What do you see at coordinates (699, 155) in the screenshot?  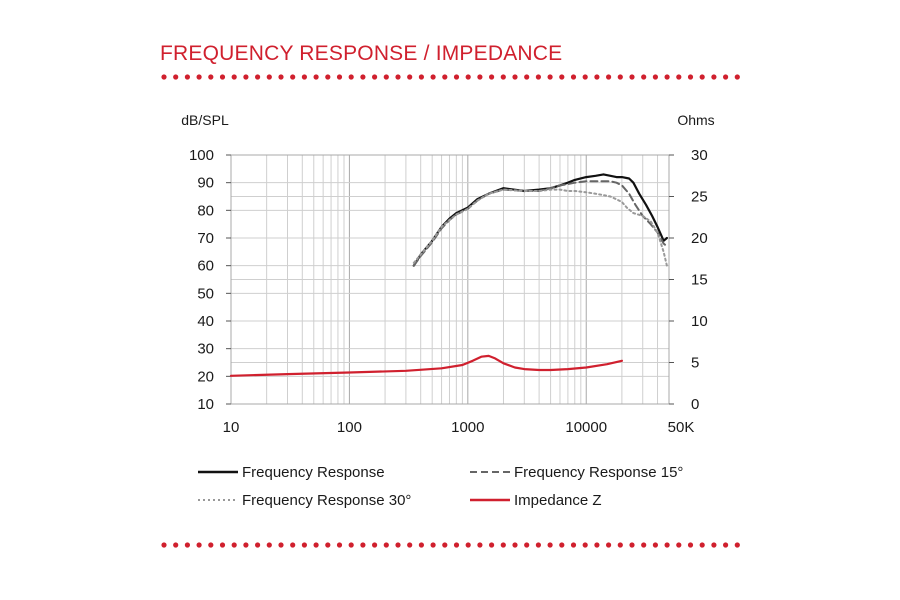 I see `y-right-tick-label: 30` at bounding box center [699, 155].